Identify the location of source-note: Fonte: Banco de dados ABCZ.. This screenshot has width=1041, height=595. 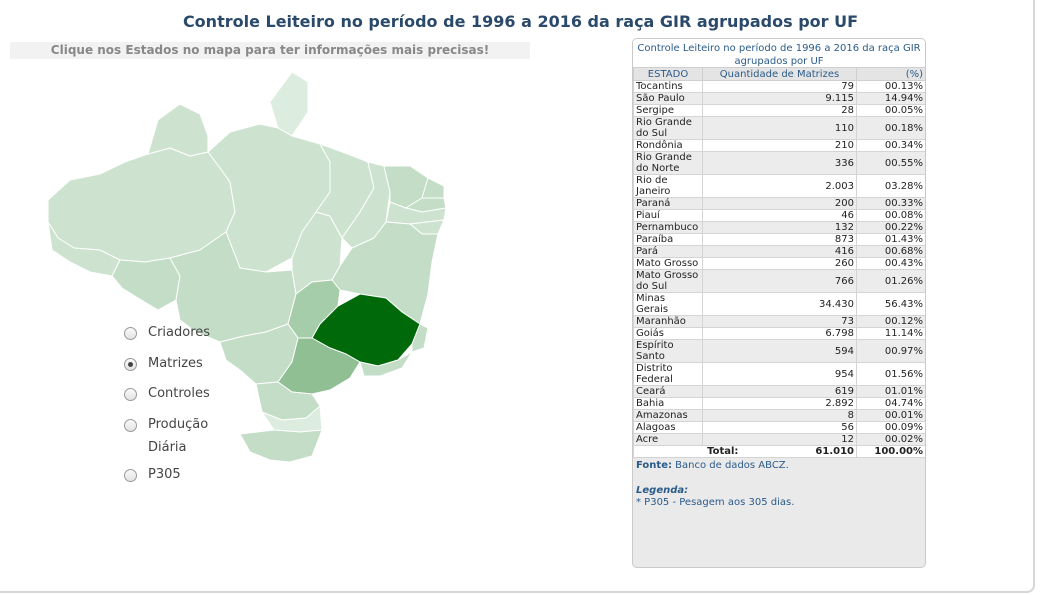
(779, 464).